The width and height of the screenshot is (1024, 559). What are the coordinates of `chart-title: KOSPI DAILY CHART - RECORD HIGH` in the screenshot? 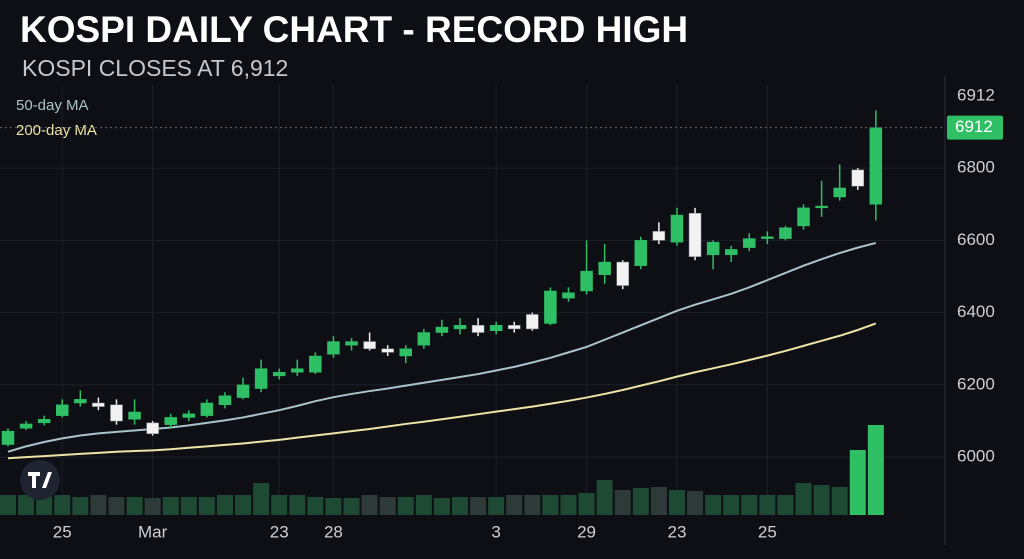 It's located at (354, 29).